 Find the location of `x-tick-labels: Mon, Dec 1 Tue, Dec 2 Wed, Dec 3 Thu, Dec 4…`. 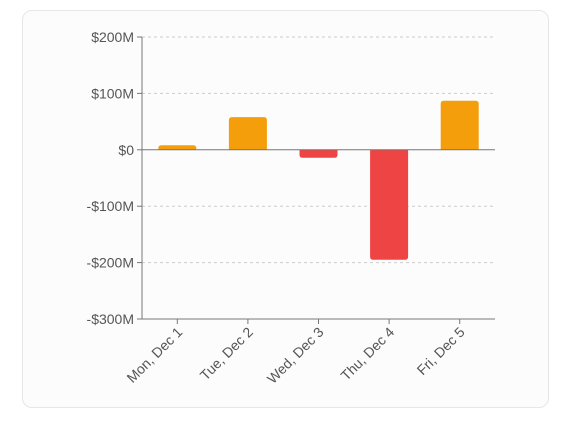

x-tick-labels: Mon, Dec 1 Tue, Dec 2 Wed, Dec 3 Thu, Dec 4… is located at coordinates (295, 353).